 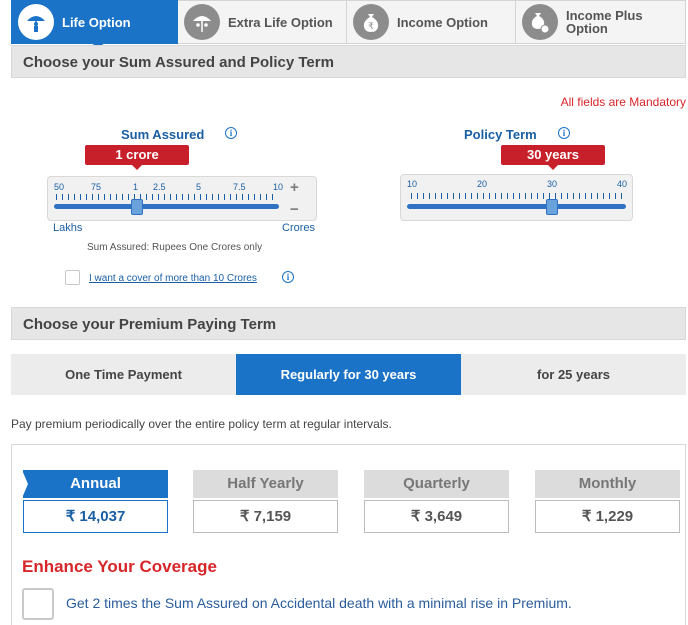 I want to click on tick-label: 30, so click(x=552, y=184).